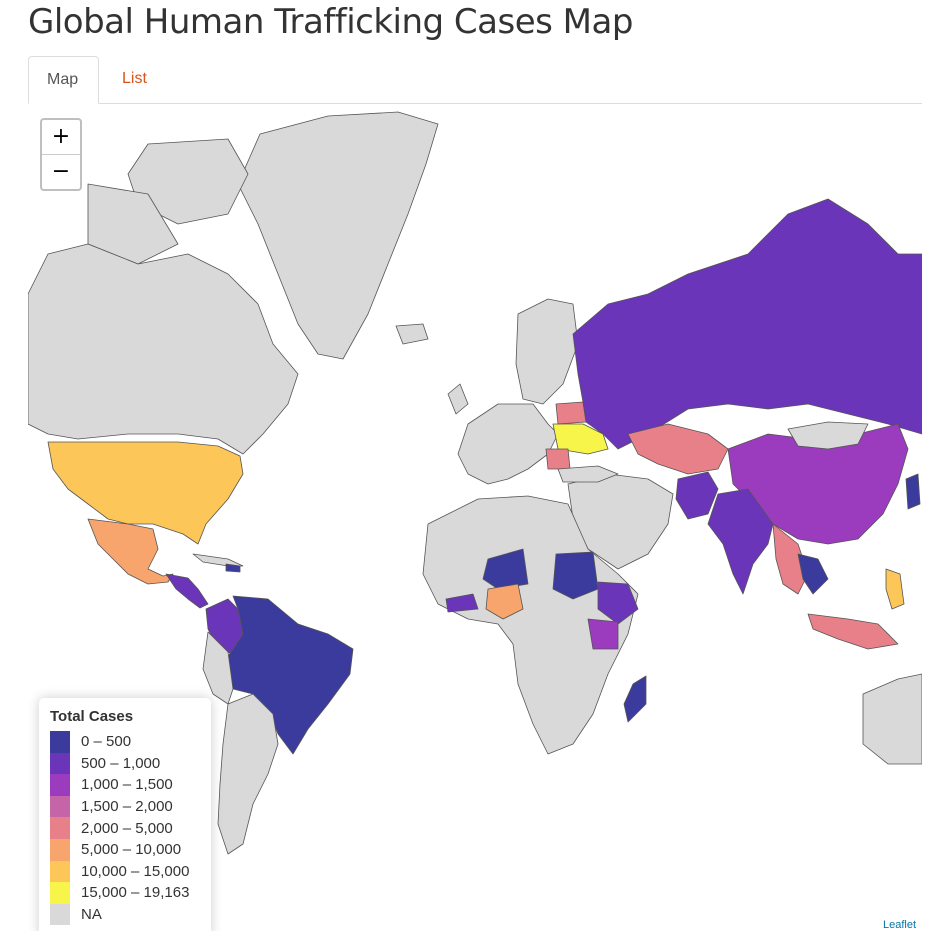  I want to click on legend-item: 1,500 – 2,000, so click(125, 806).